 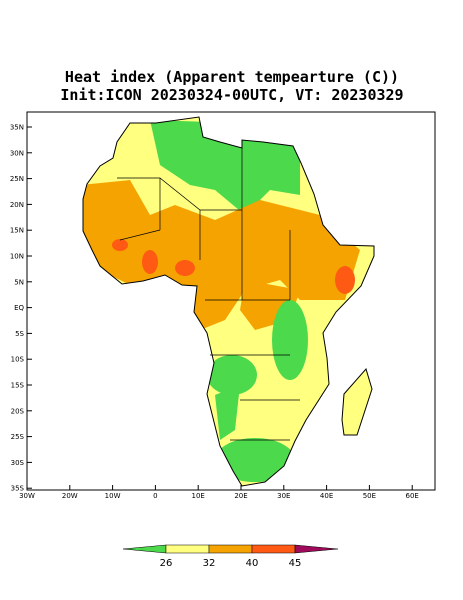 I want to click on lat-tick-label: 10S, so click(x=18, y=360).